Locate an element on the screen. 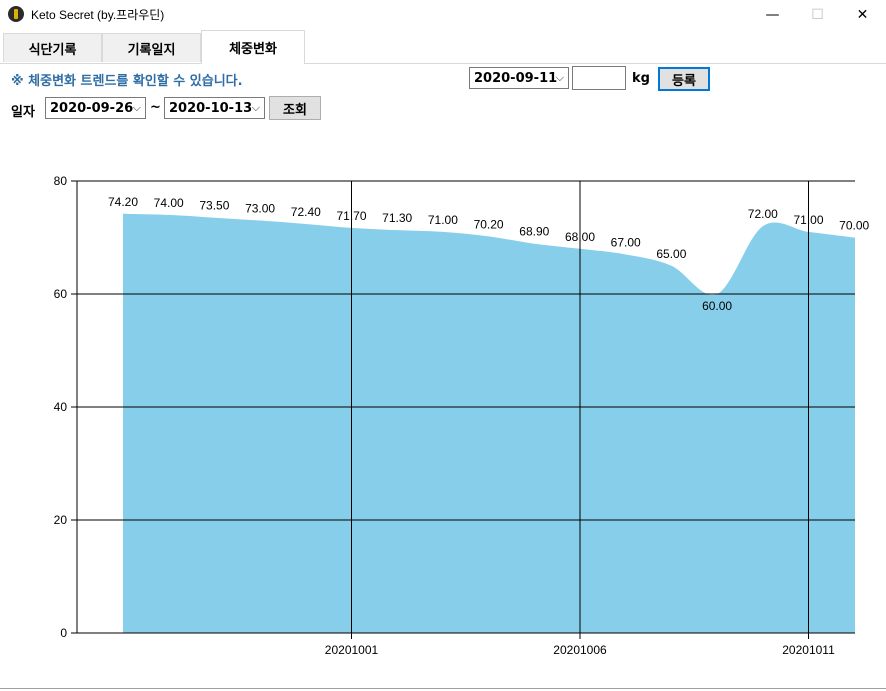 The height and width of the screenshot is (691, 886). tab-record-log: 기록일지 is located at coordinates (151, 47).